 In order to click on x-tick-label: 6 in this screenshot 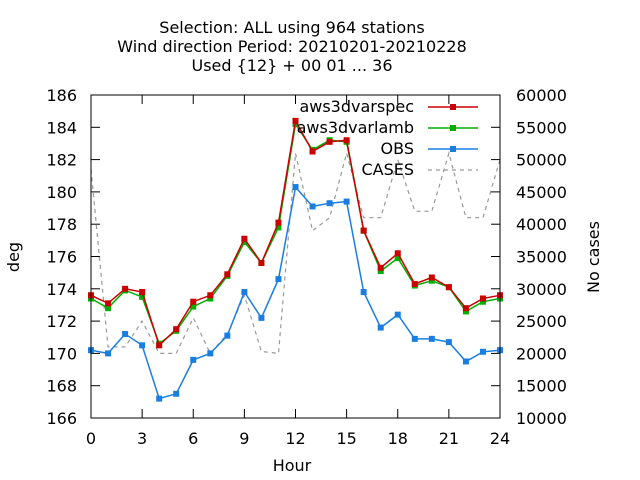, I will do `click(193, 438)`.